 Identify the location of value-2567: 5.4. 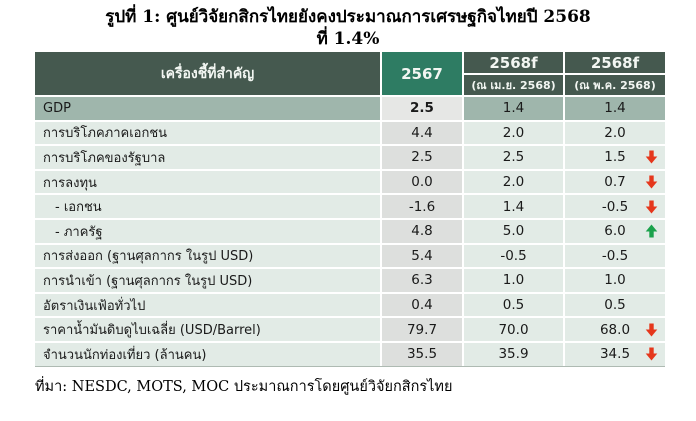
(422, 256).